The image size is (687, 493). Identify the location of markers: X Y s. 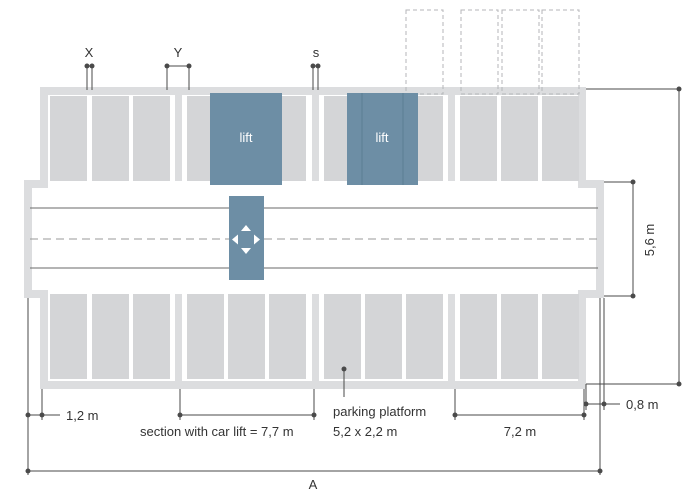
(202, 67).